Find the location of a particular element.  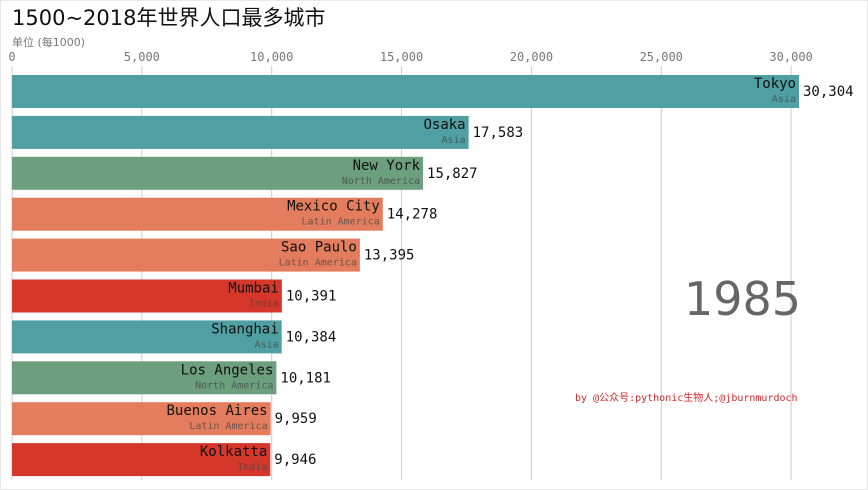

unit-label: 单位 (每1000) is located at coordinates (49, 42).